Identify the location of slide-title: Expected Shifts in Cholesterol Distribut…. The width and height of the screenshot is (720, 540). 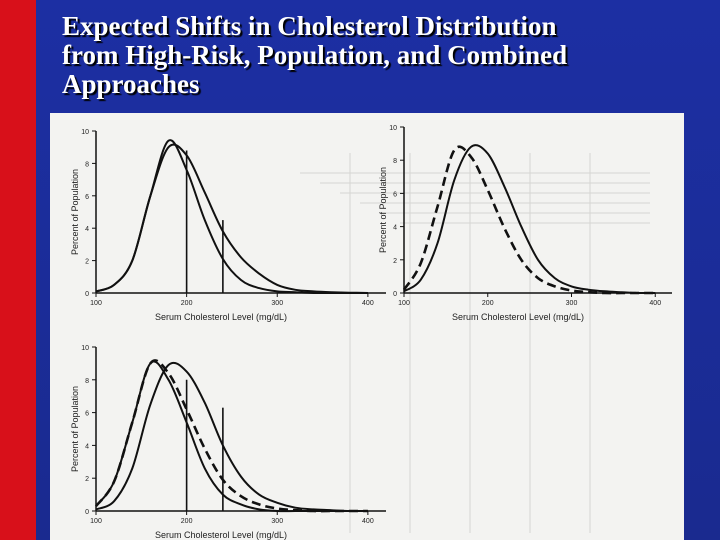
(382, 55).